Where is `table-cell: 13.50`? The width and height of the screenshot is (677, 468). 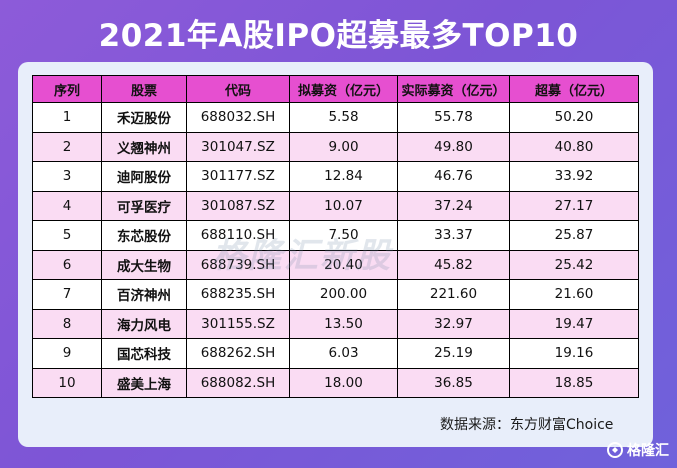 table-cell: 13.50 is located at coordinates (343, 323).